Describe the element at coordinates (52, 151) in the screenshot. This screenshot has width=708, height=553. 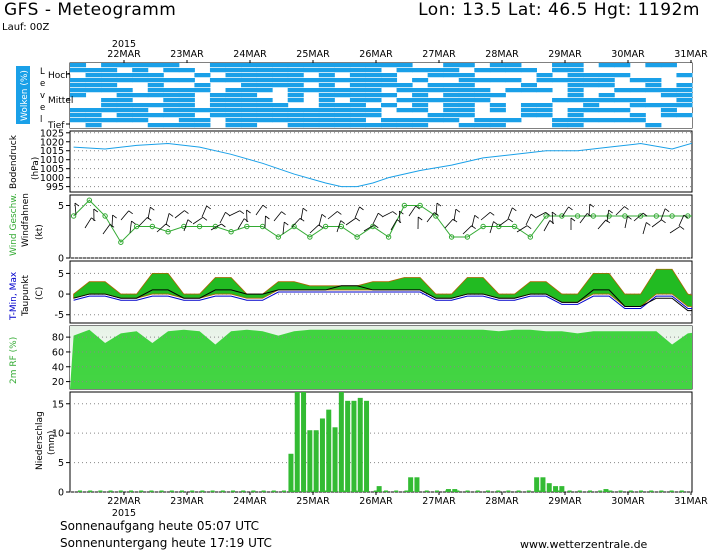
I see `y-tick-label: 1015` at that location.